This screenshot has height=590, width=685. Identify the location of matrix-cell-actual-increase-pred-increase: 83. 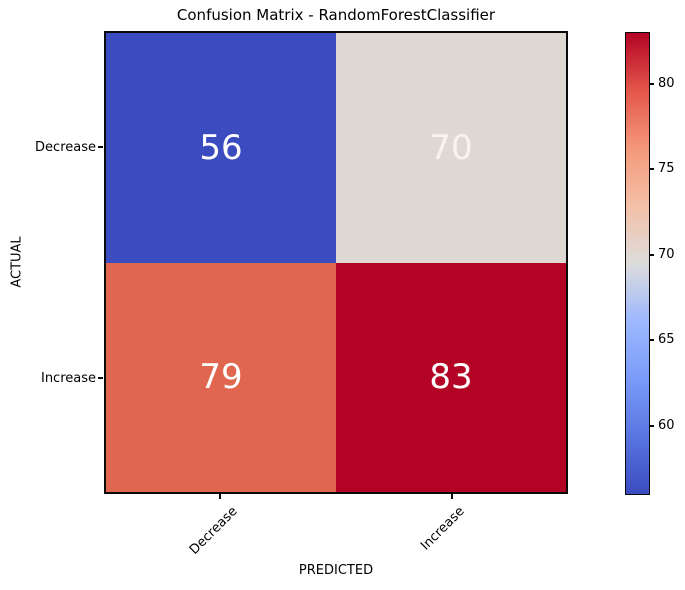
(451, 377).